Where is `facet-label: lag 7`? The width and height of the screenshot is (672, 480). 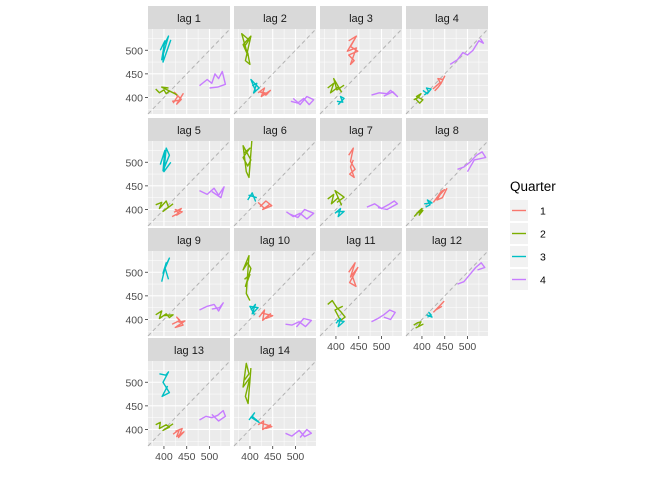
facet-label: lag 7 is located at coordinates (361, 131).